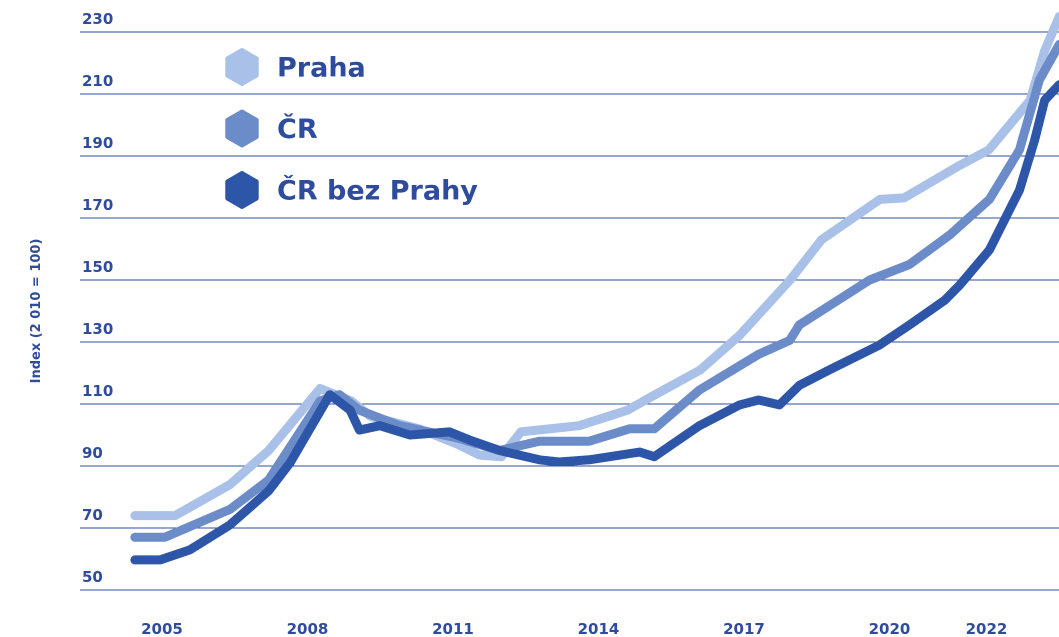 The width and height of the screenshot is (1059, 637). What do you see at coordinates (377, 191) in the screenshot?
I see `legend-label: ČR bez Prahy` at bounding box center [377, 191].